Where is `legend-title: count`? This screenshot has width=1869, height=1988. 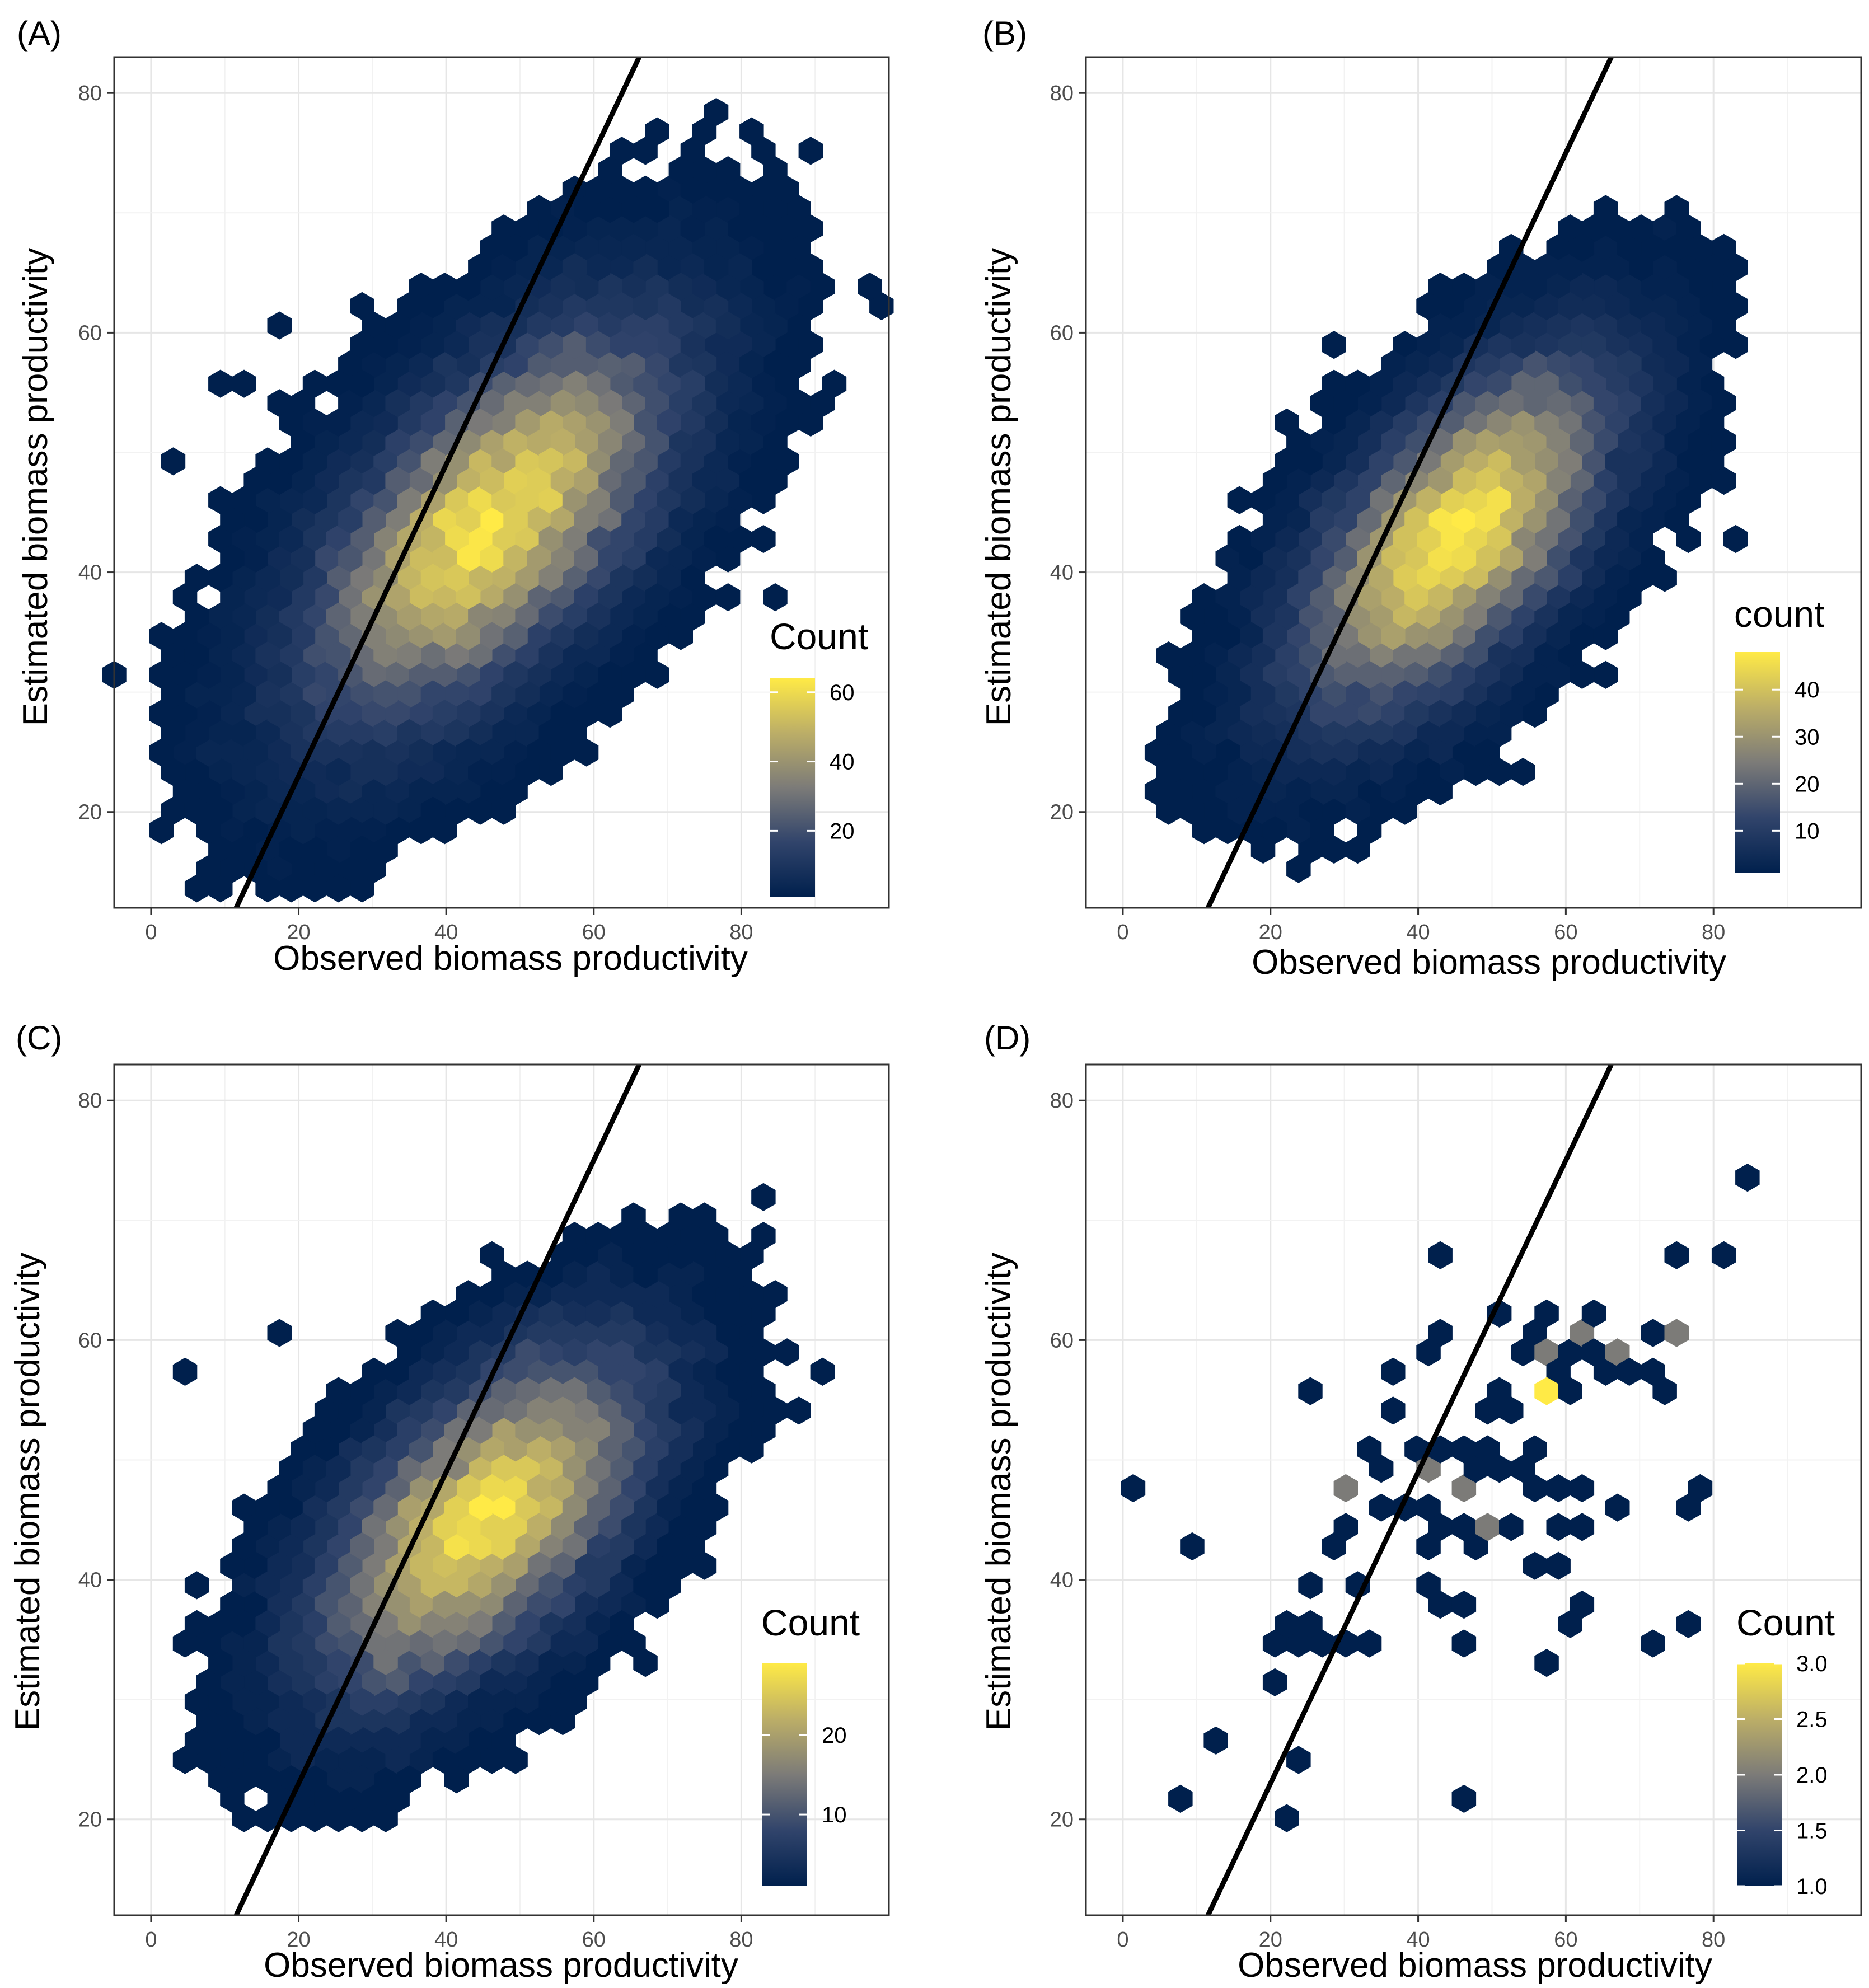
legend-title: count is located at coordinates (1779, 614).